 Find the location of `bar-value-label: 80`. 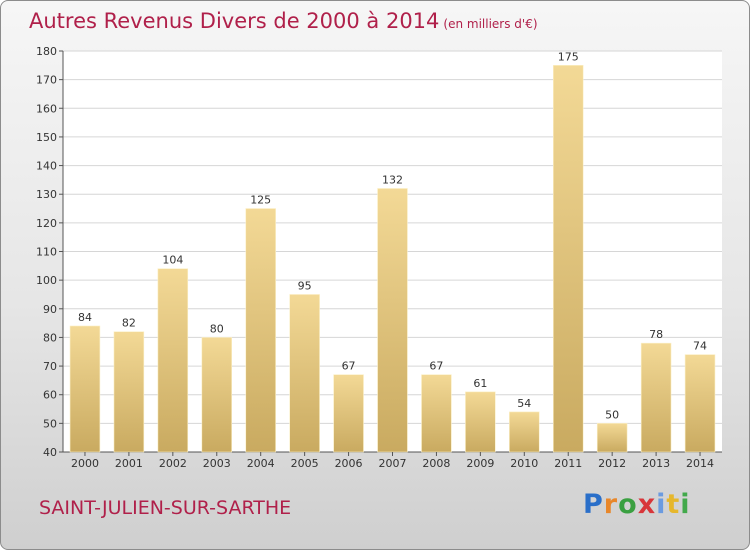

bar-value-label: 80 is located at coordinates (217, 328).